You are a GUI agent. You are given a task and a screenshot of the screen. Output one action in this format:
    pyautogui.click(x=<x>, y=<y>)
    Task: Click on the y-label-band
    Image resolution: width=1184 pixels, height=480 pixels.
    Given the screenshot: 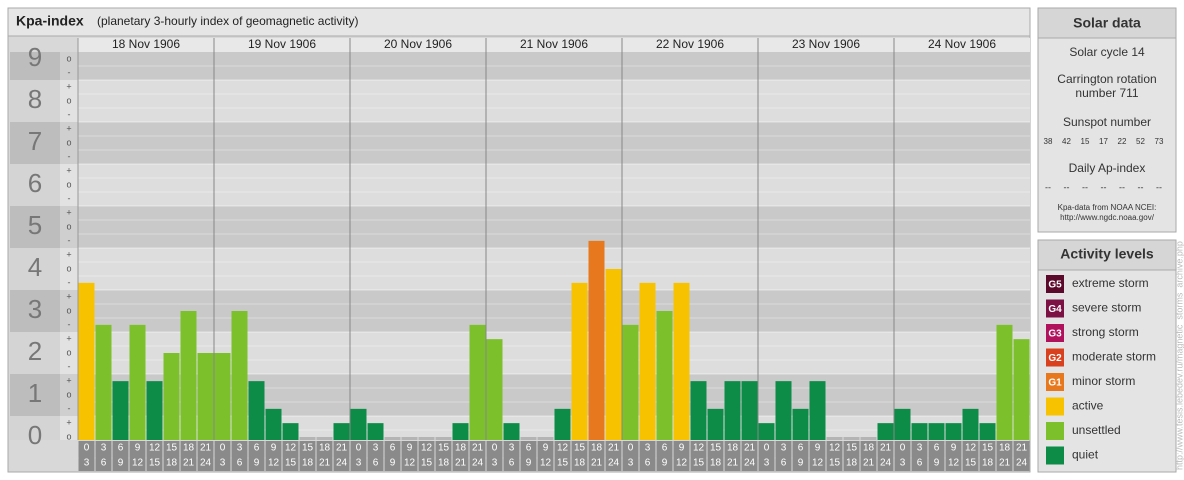 What is the action you would take?
    pyautogui.click(x=35, y=428)
    